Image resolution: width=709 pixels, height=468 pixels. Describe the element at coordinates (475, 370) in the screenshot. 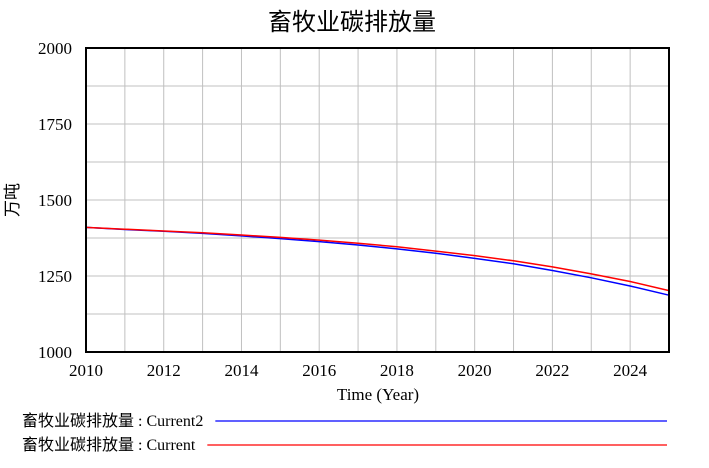

I see `x-tick-label: 2020` at that location.